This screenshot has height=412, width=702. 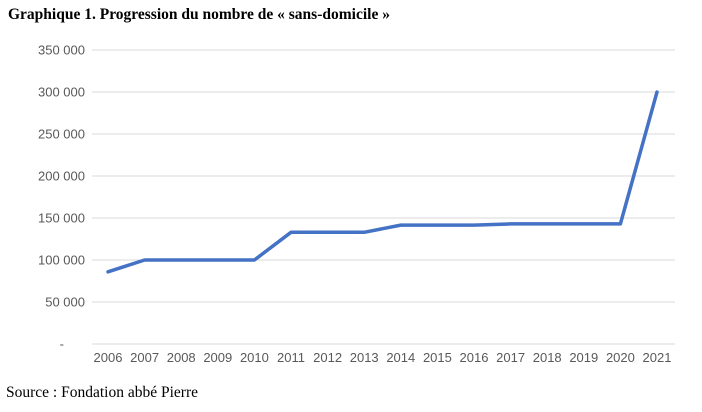 I want to click on x-tick-label: 2015, so click(x=437, y=357).